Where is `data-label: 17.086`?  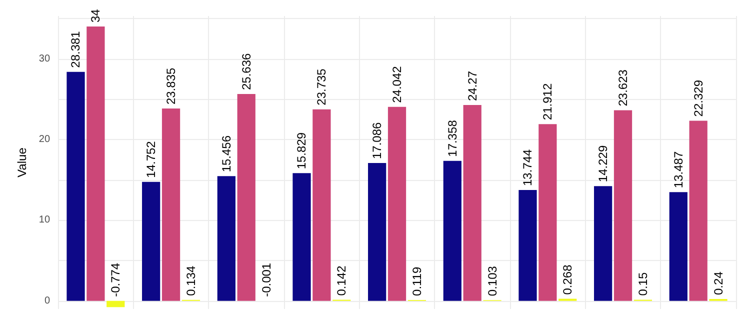 data-label: 17.086 is located at coordinates (377, 141).